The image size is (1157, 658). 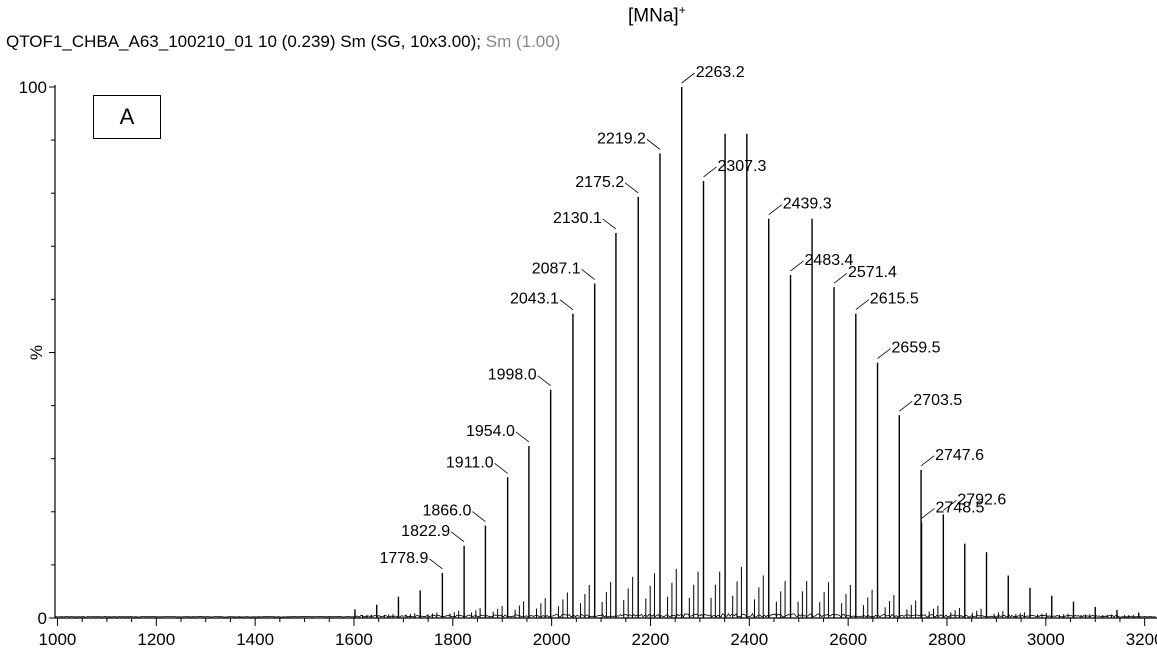 What do you see at coordinates (621, 138) in the screenshot?
I see `peak-label: 2219.2` at bounding box center [621, 138].